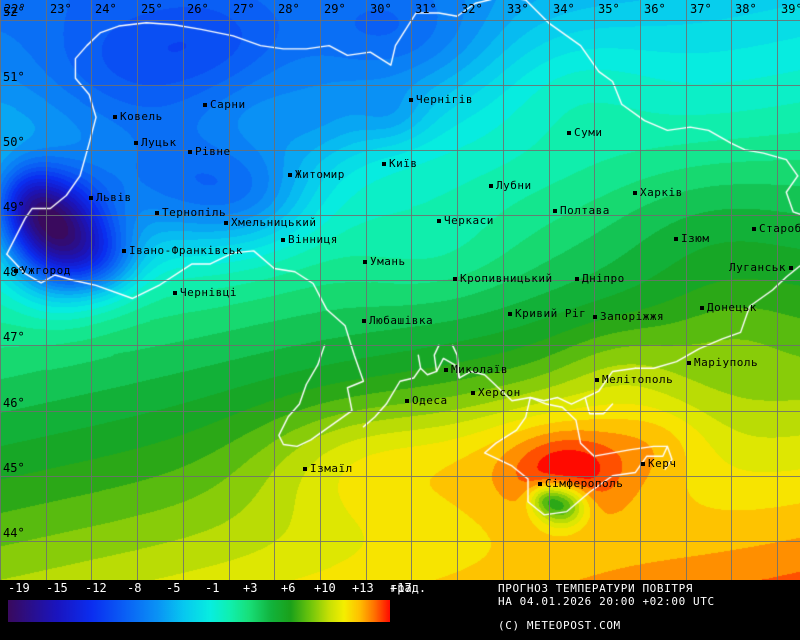 The image size is (800, 640). Describe the element at coordinates (465, 220) in the screenshot. I see `city-label: Черкаси` at that location.